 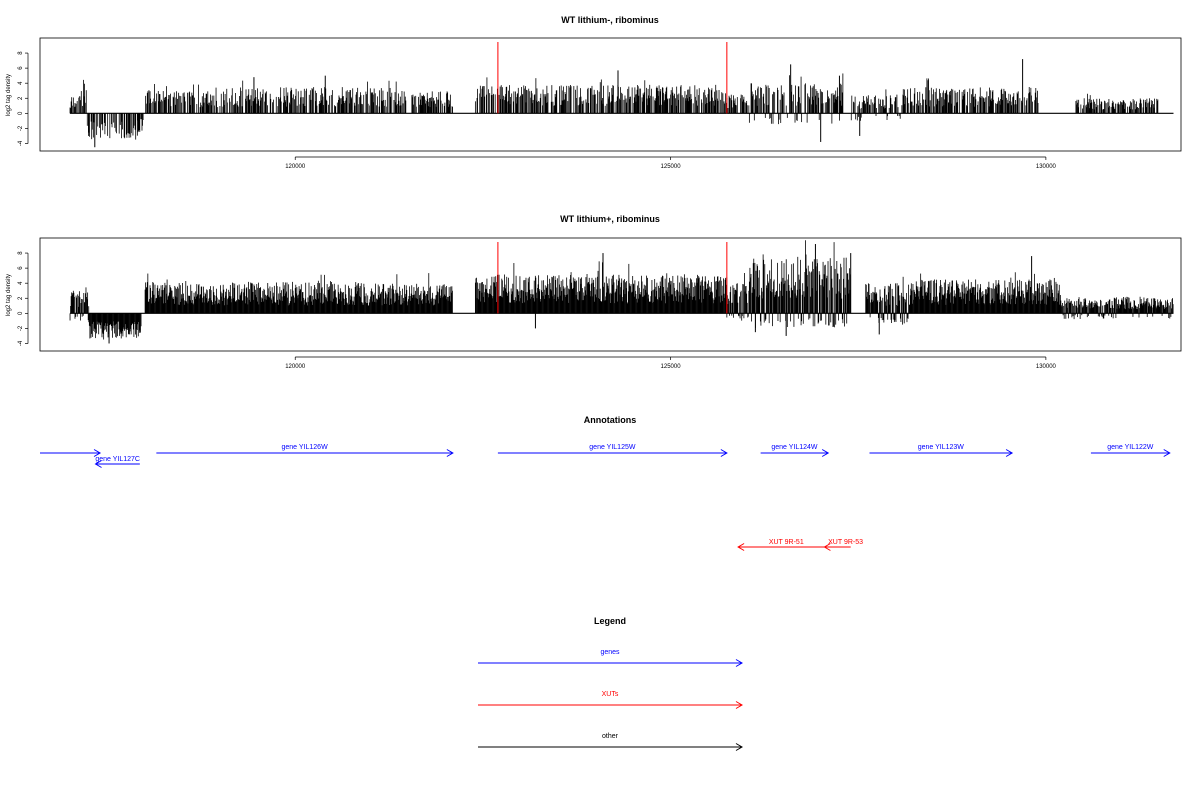 I want to click on xut-label: XUT 9R-53, so click(x=845, y=542).